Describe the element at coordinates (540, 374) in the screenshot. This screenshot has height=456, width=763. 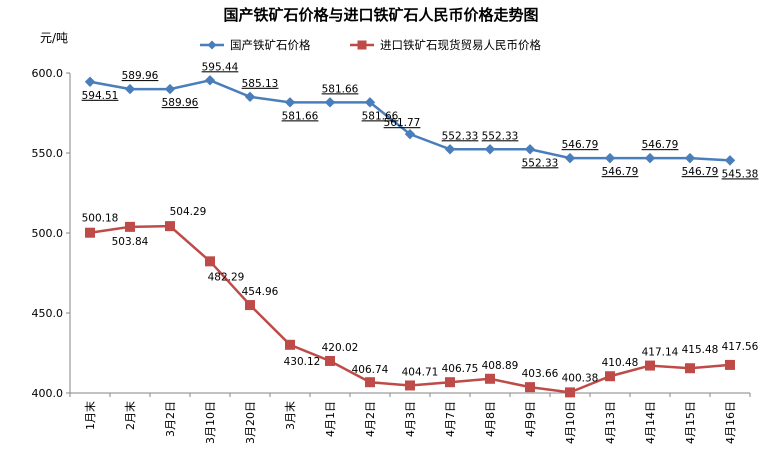
I see `data-label: 403.66` at that location.